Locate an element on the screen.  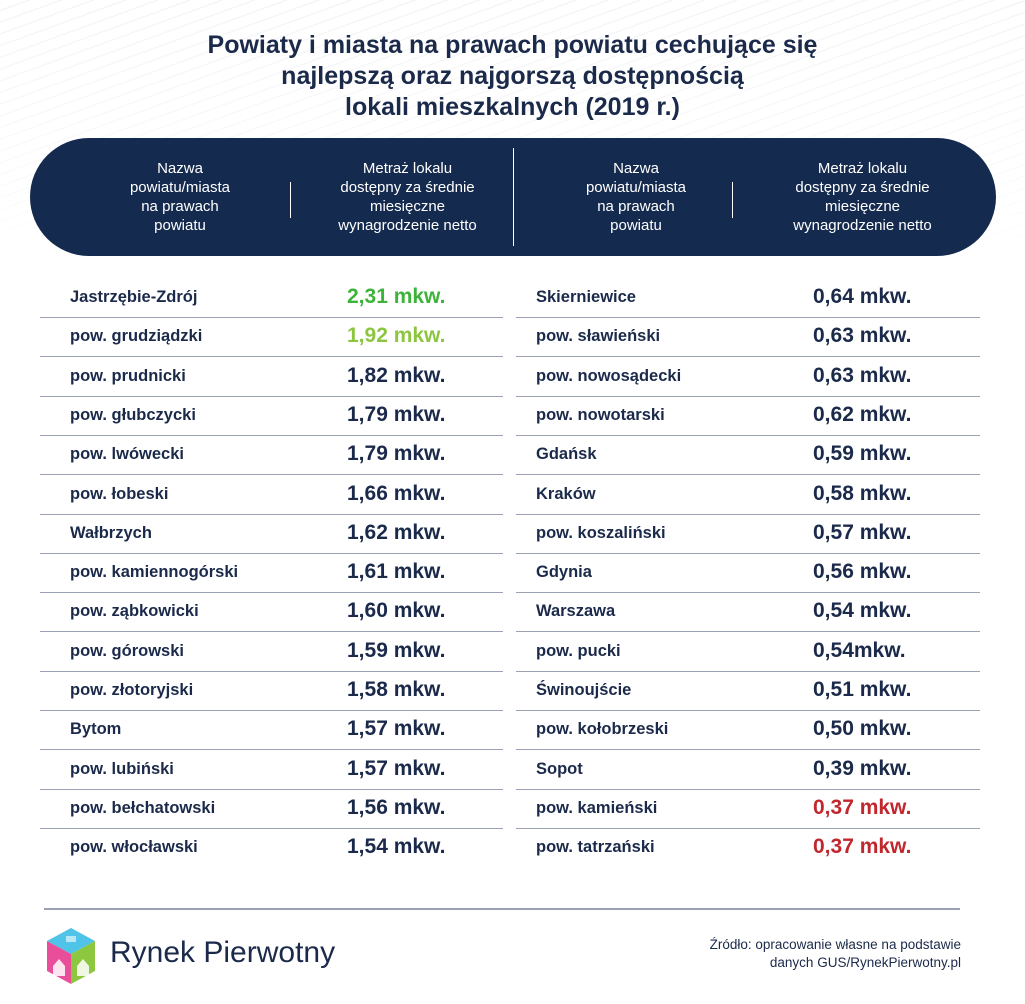
row-value: 0,56 mkw. is located at coordinates (862, 572).